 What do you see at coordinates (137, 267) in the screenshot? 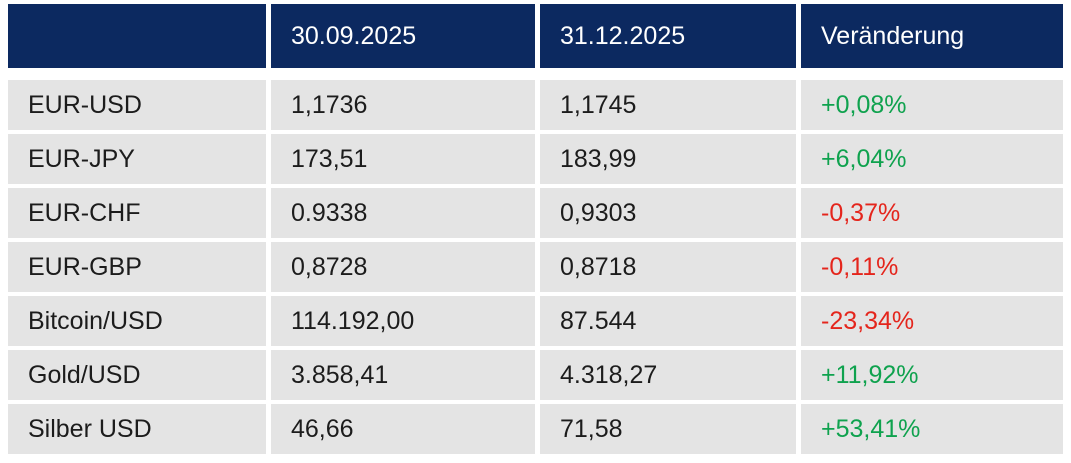
I see `row-label: EUR-GBP` at bounding box center [137, 267].